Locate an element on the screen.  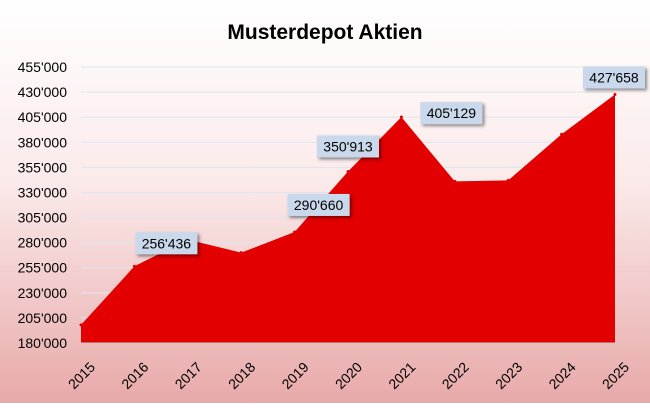
data-label-text: 405'129 is located at coordinates (452, 113).